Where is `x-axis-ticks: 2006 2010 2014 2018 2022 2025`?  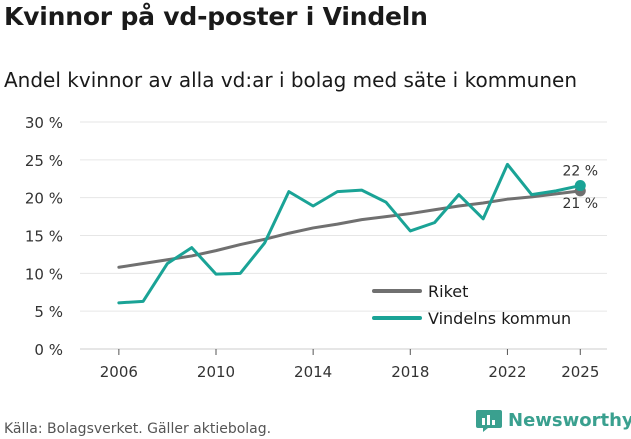 x-axis-ticks: 2006 2010 2014 2018 2022 2025 is located at coordinates (349, 365).